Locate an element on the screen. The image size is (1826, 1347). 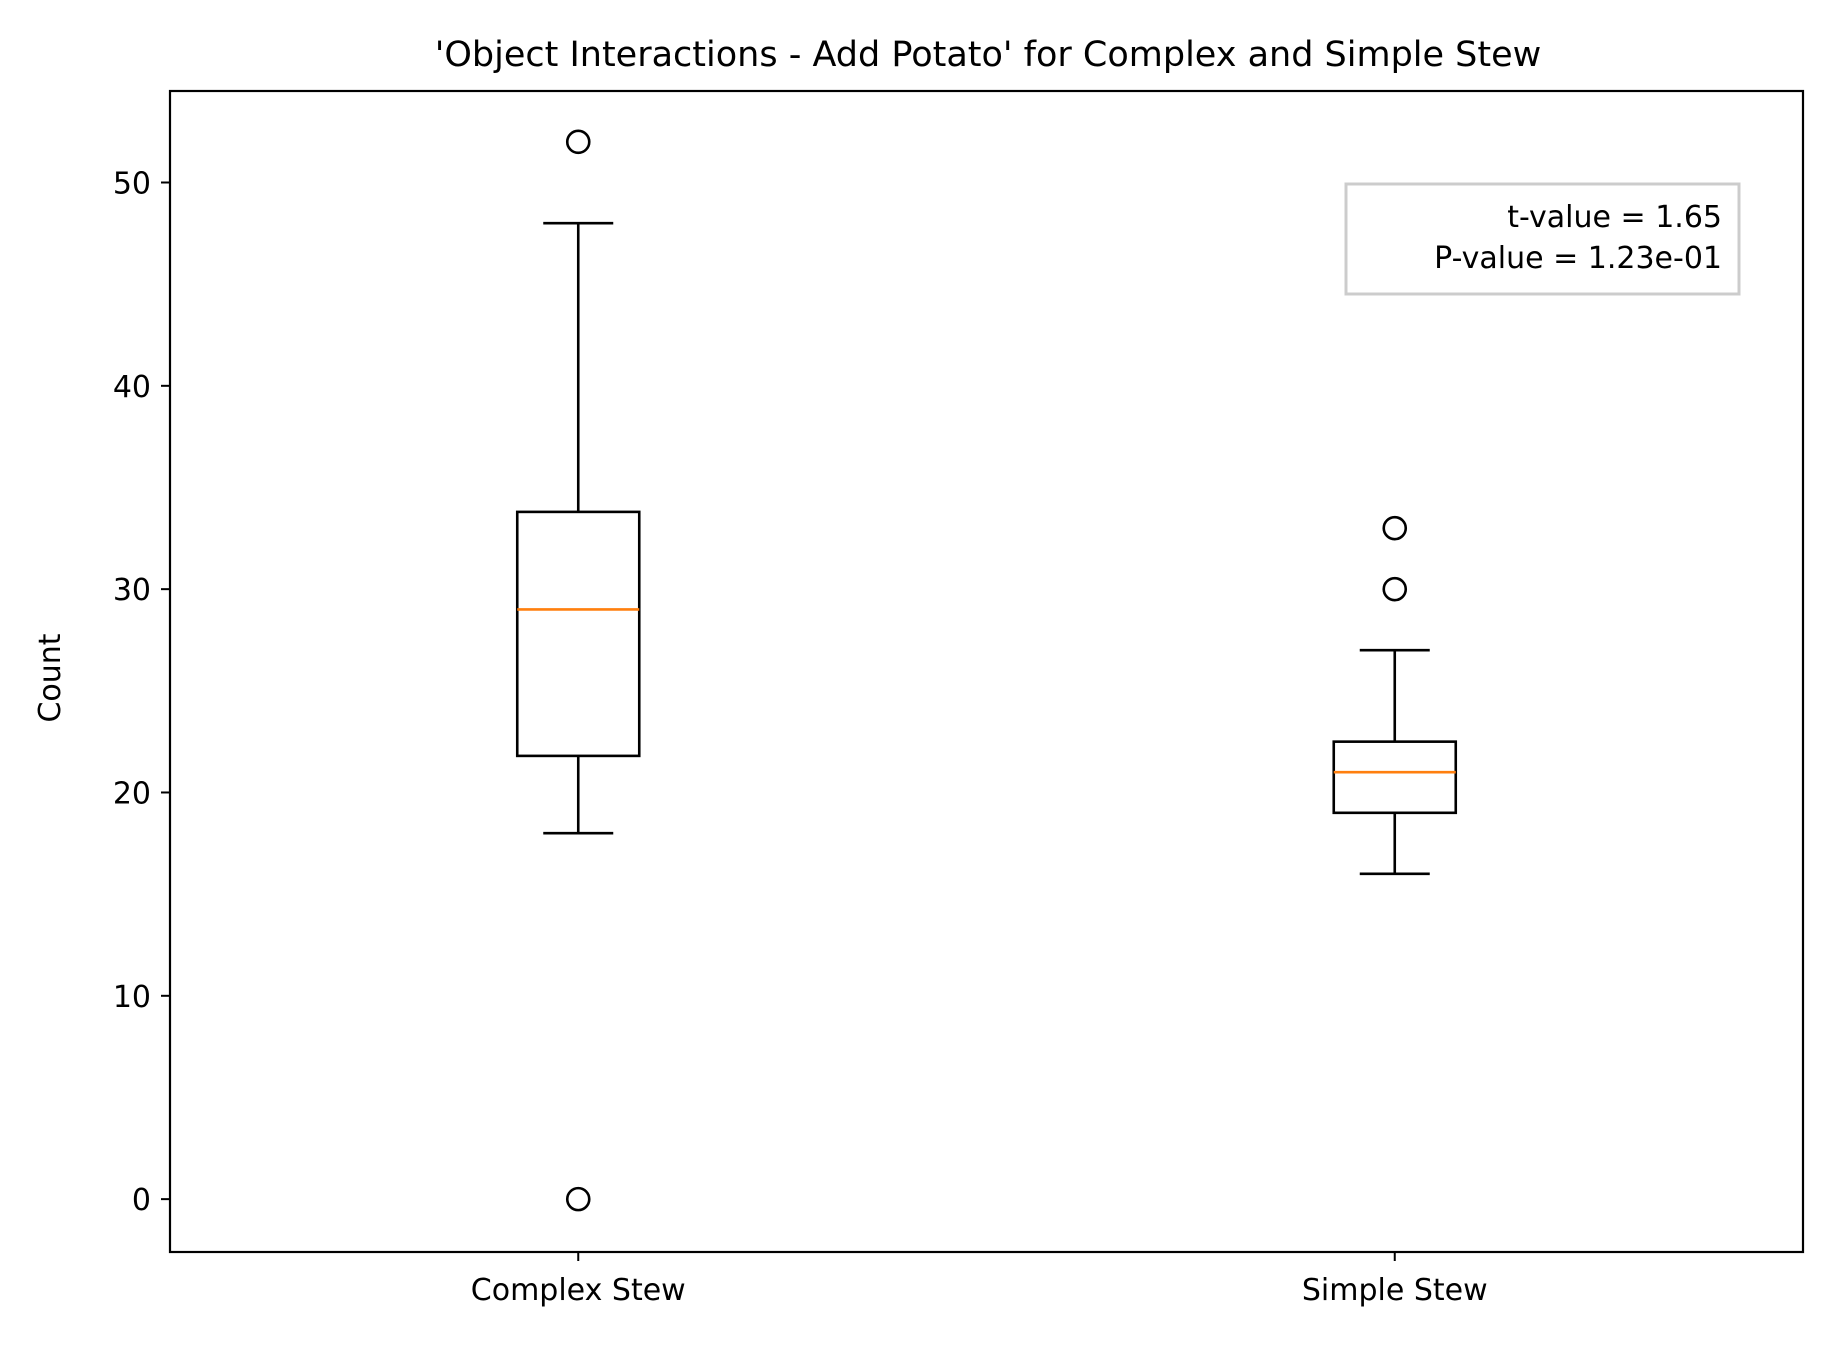
x-tick-label: Complex Stew is located at coordinates (578, 1290).